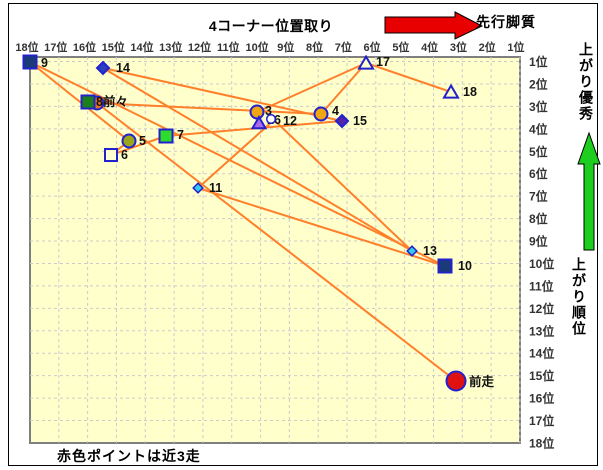 The image size is (603, 470). I want to click on point-前走-marker, so click(456, 381).